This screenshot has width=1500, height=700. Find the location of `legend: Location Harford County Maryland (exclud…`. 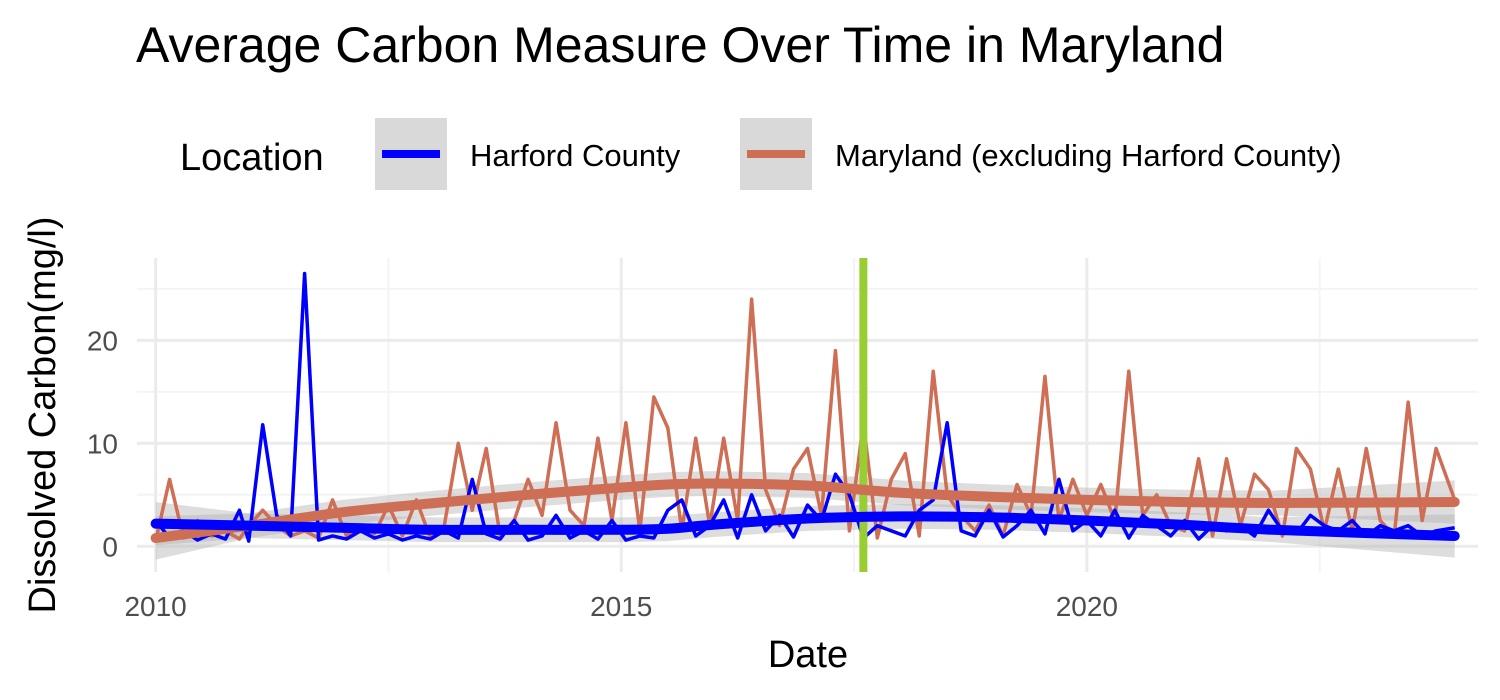

legend: Location Harford County Maryland (exclud… is located at coordinates (761, 154).